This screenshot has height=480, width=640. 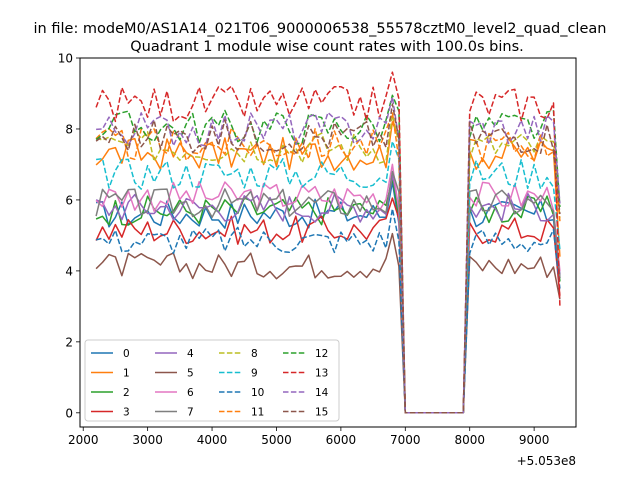 I want to click on y-tick-label: 10, so click(x=65, y=59).